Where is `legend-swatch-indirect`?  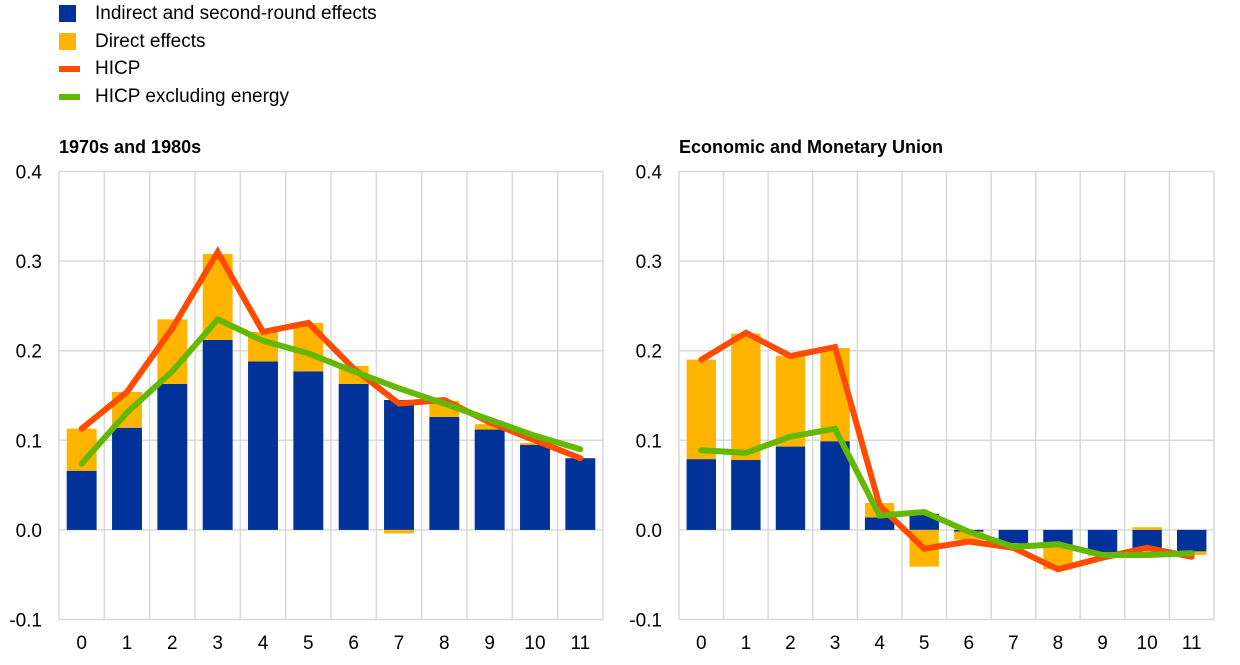 legend-swatch-indirect is located at coordinates (67, 13).